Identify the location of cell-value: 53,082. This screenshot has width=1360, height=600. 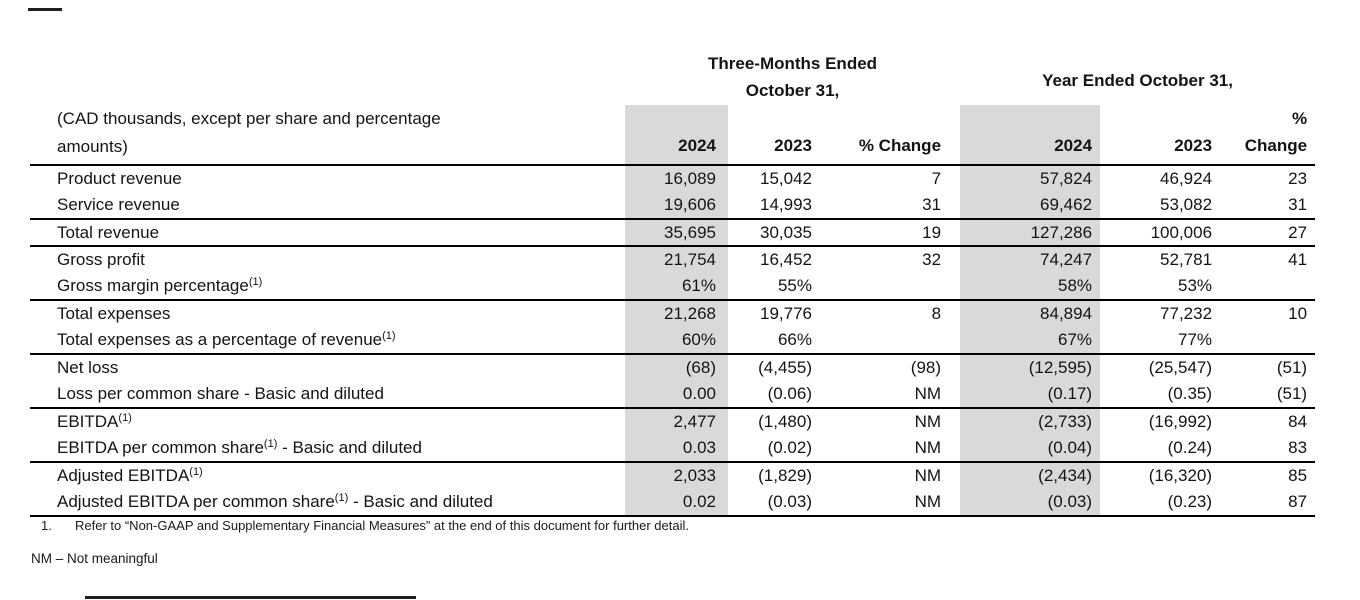
(1160, 206).